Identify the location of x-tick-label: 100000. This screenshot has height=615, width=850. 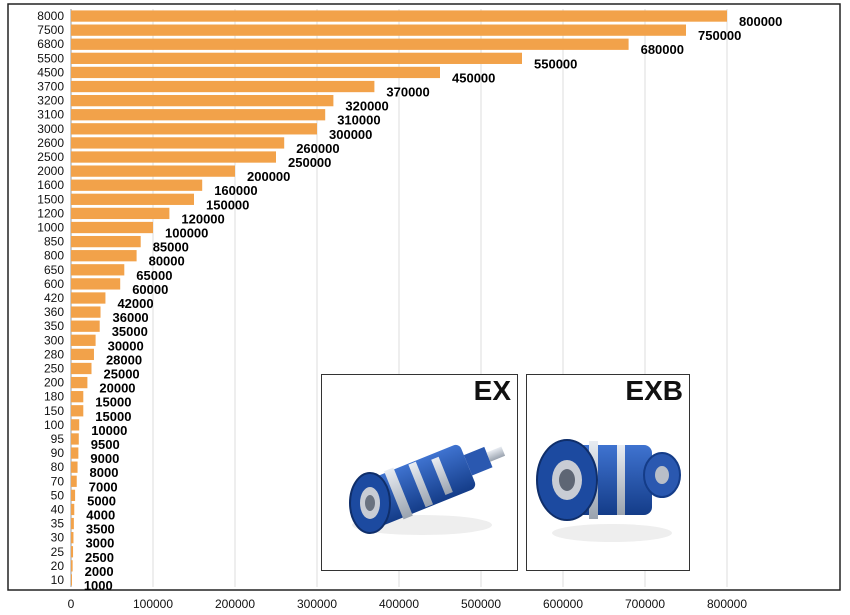
(153, 604).